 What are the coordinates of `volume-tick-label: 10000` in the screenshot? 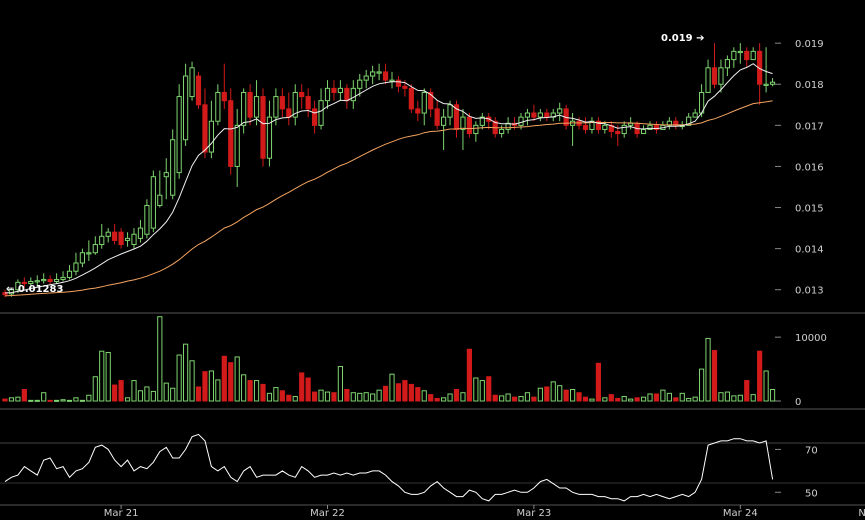 It's located at (811, 338).